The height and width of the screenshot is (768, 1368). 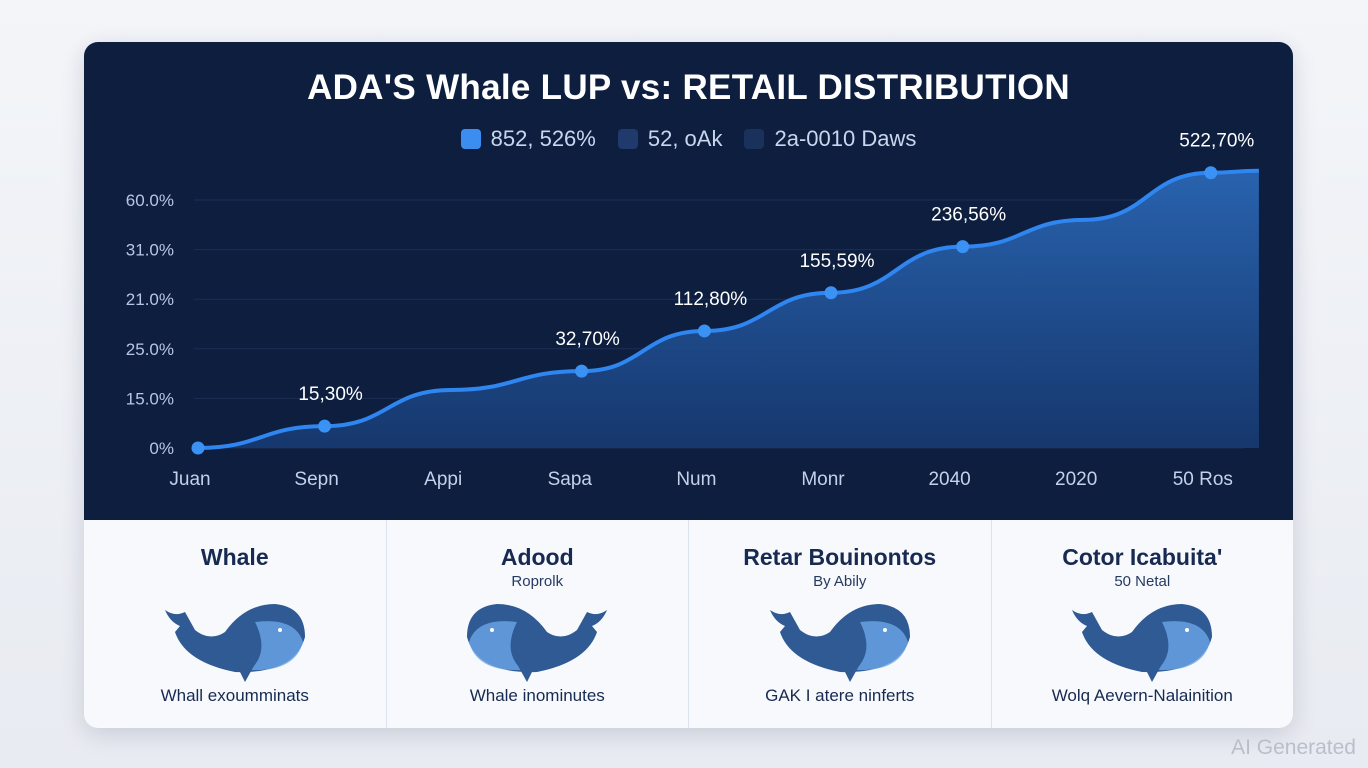 What do you see at coordinates (1203, 479) in the screenshot?
I see `x-tick-label: 50 Ros` at bounding box center [1203, 479].